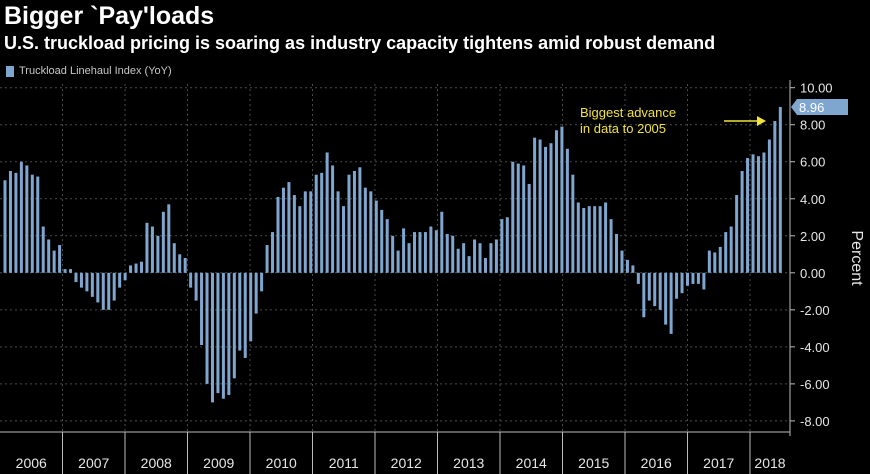 The image size is (870, 474). What do you see at coordinates (718, 463) in the screenshot?
I see `x-tick-label: 2017` at bounding box center [718, 463].